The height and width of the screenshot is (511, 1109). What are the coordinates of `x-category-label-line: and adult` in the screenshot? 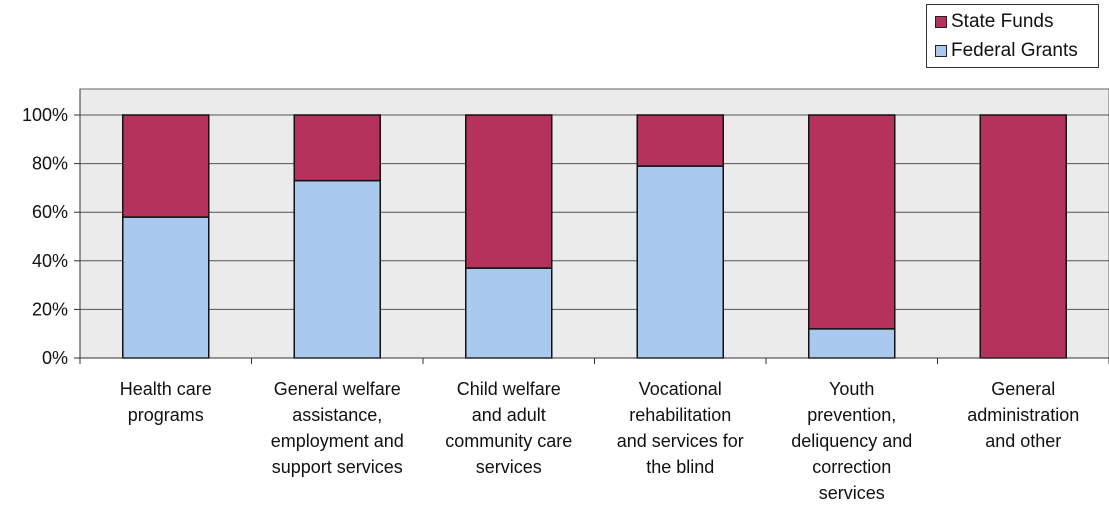 It's located at (509, 415).